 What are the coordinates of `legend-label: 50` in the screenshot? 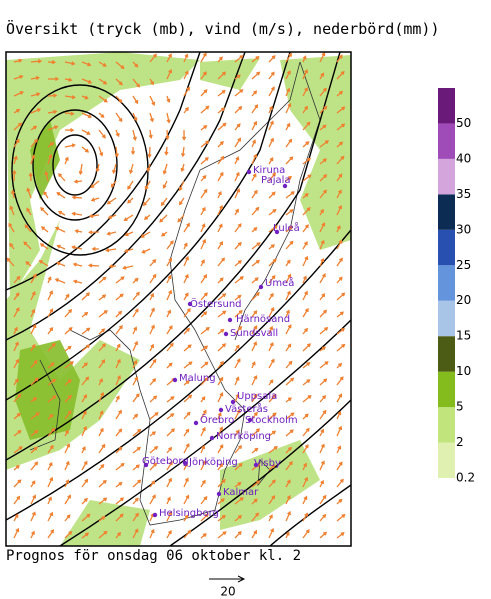 It's located at (463, 123).